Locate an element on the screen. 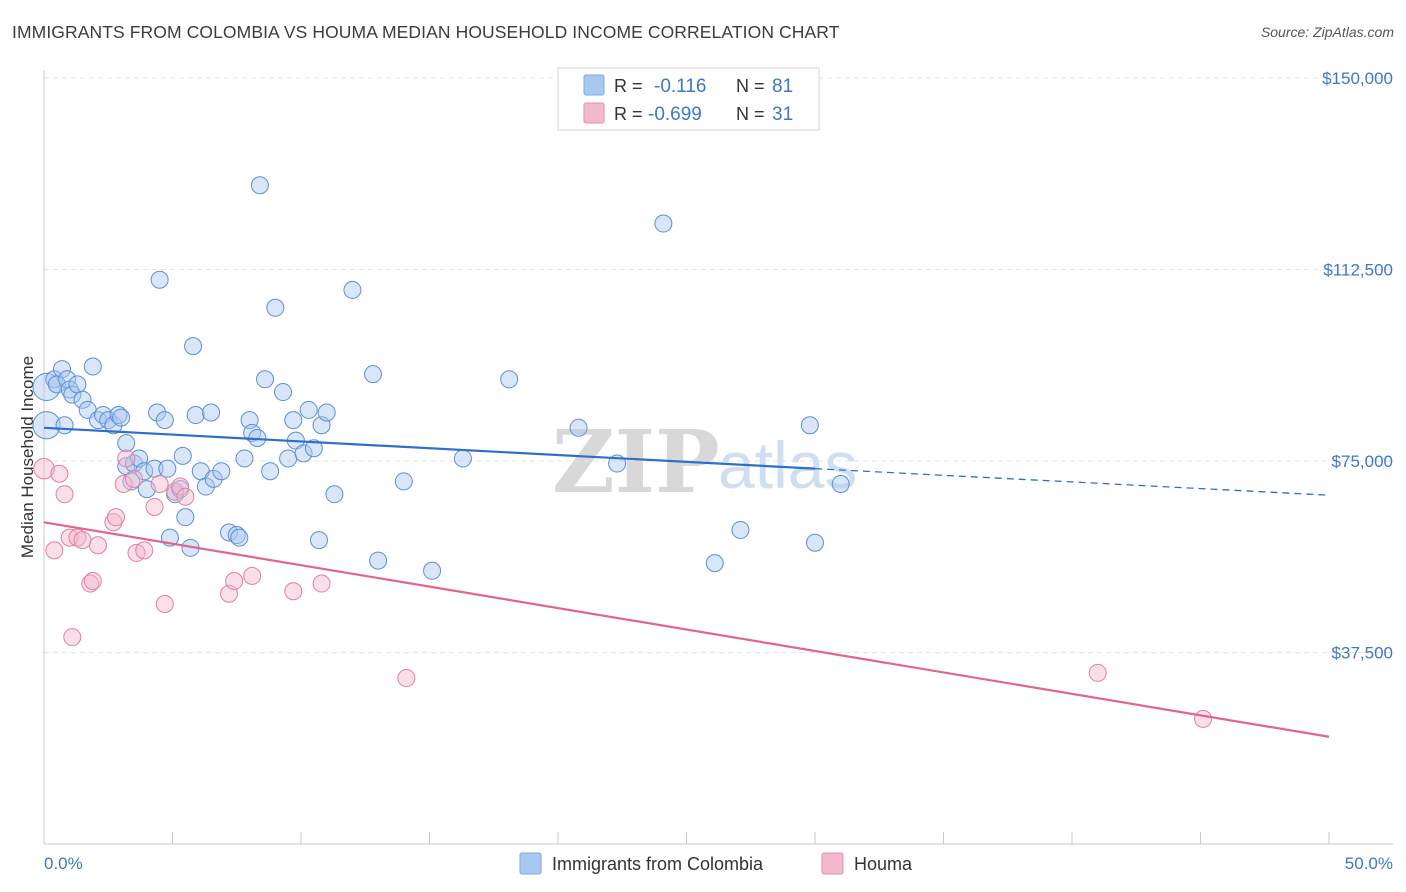 The width and height of the screenshot is (1406, 892). legend-swatch-houma is located at coordinates (594, 113).